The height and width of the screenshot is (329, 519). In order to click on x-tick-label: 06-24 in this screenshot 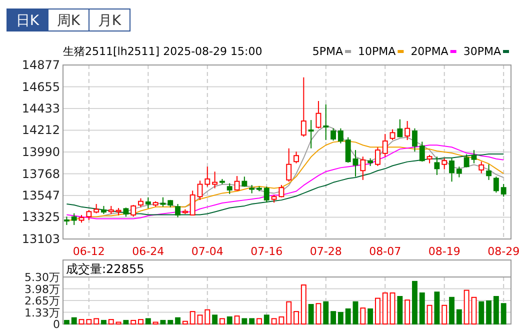, I will do `click(148, 251)`.